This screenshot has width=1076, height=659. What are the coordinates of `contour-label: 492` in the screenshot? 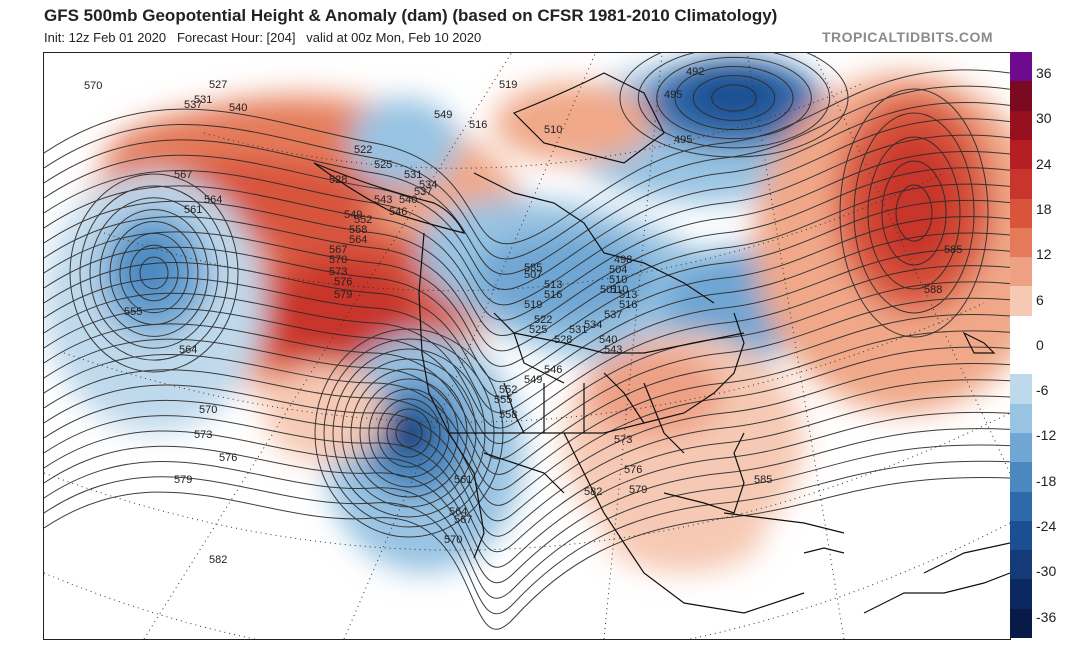 It's located at (695, 72).